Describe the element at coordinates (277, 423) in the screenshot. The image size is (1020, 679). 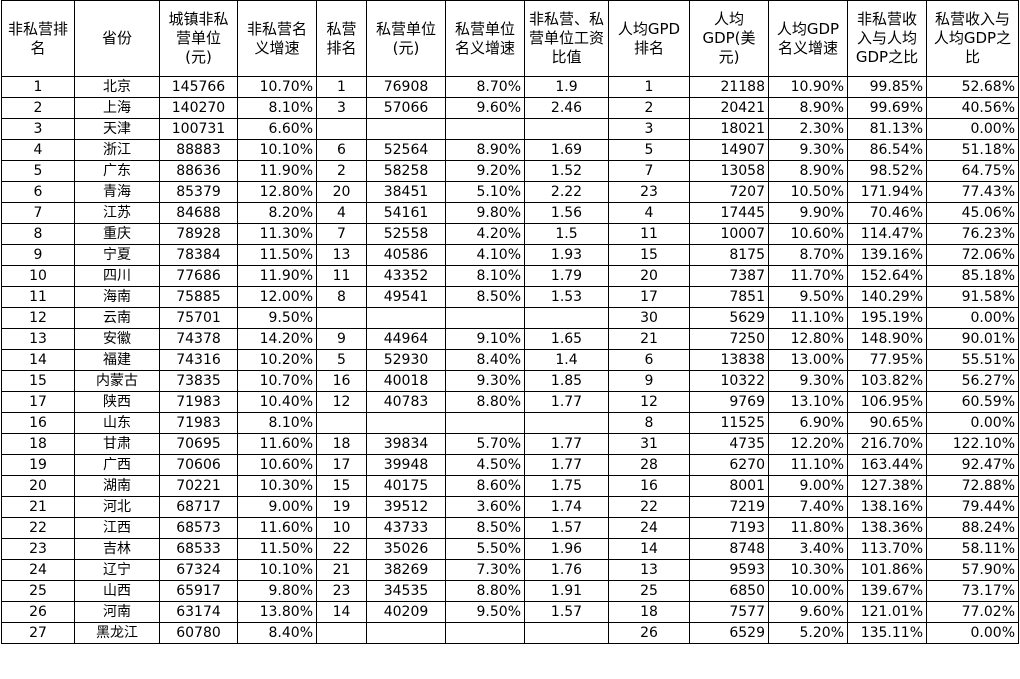
I see `cell-nonprivate-growth: 8.10%` at that location.